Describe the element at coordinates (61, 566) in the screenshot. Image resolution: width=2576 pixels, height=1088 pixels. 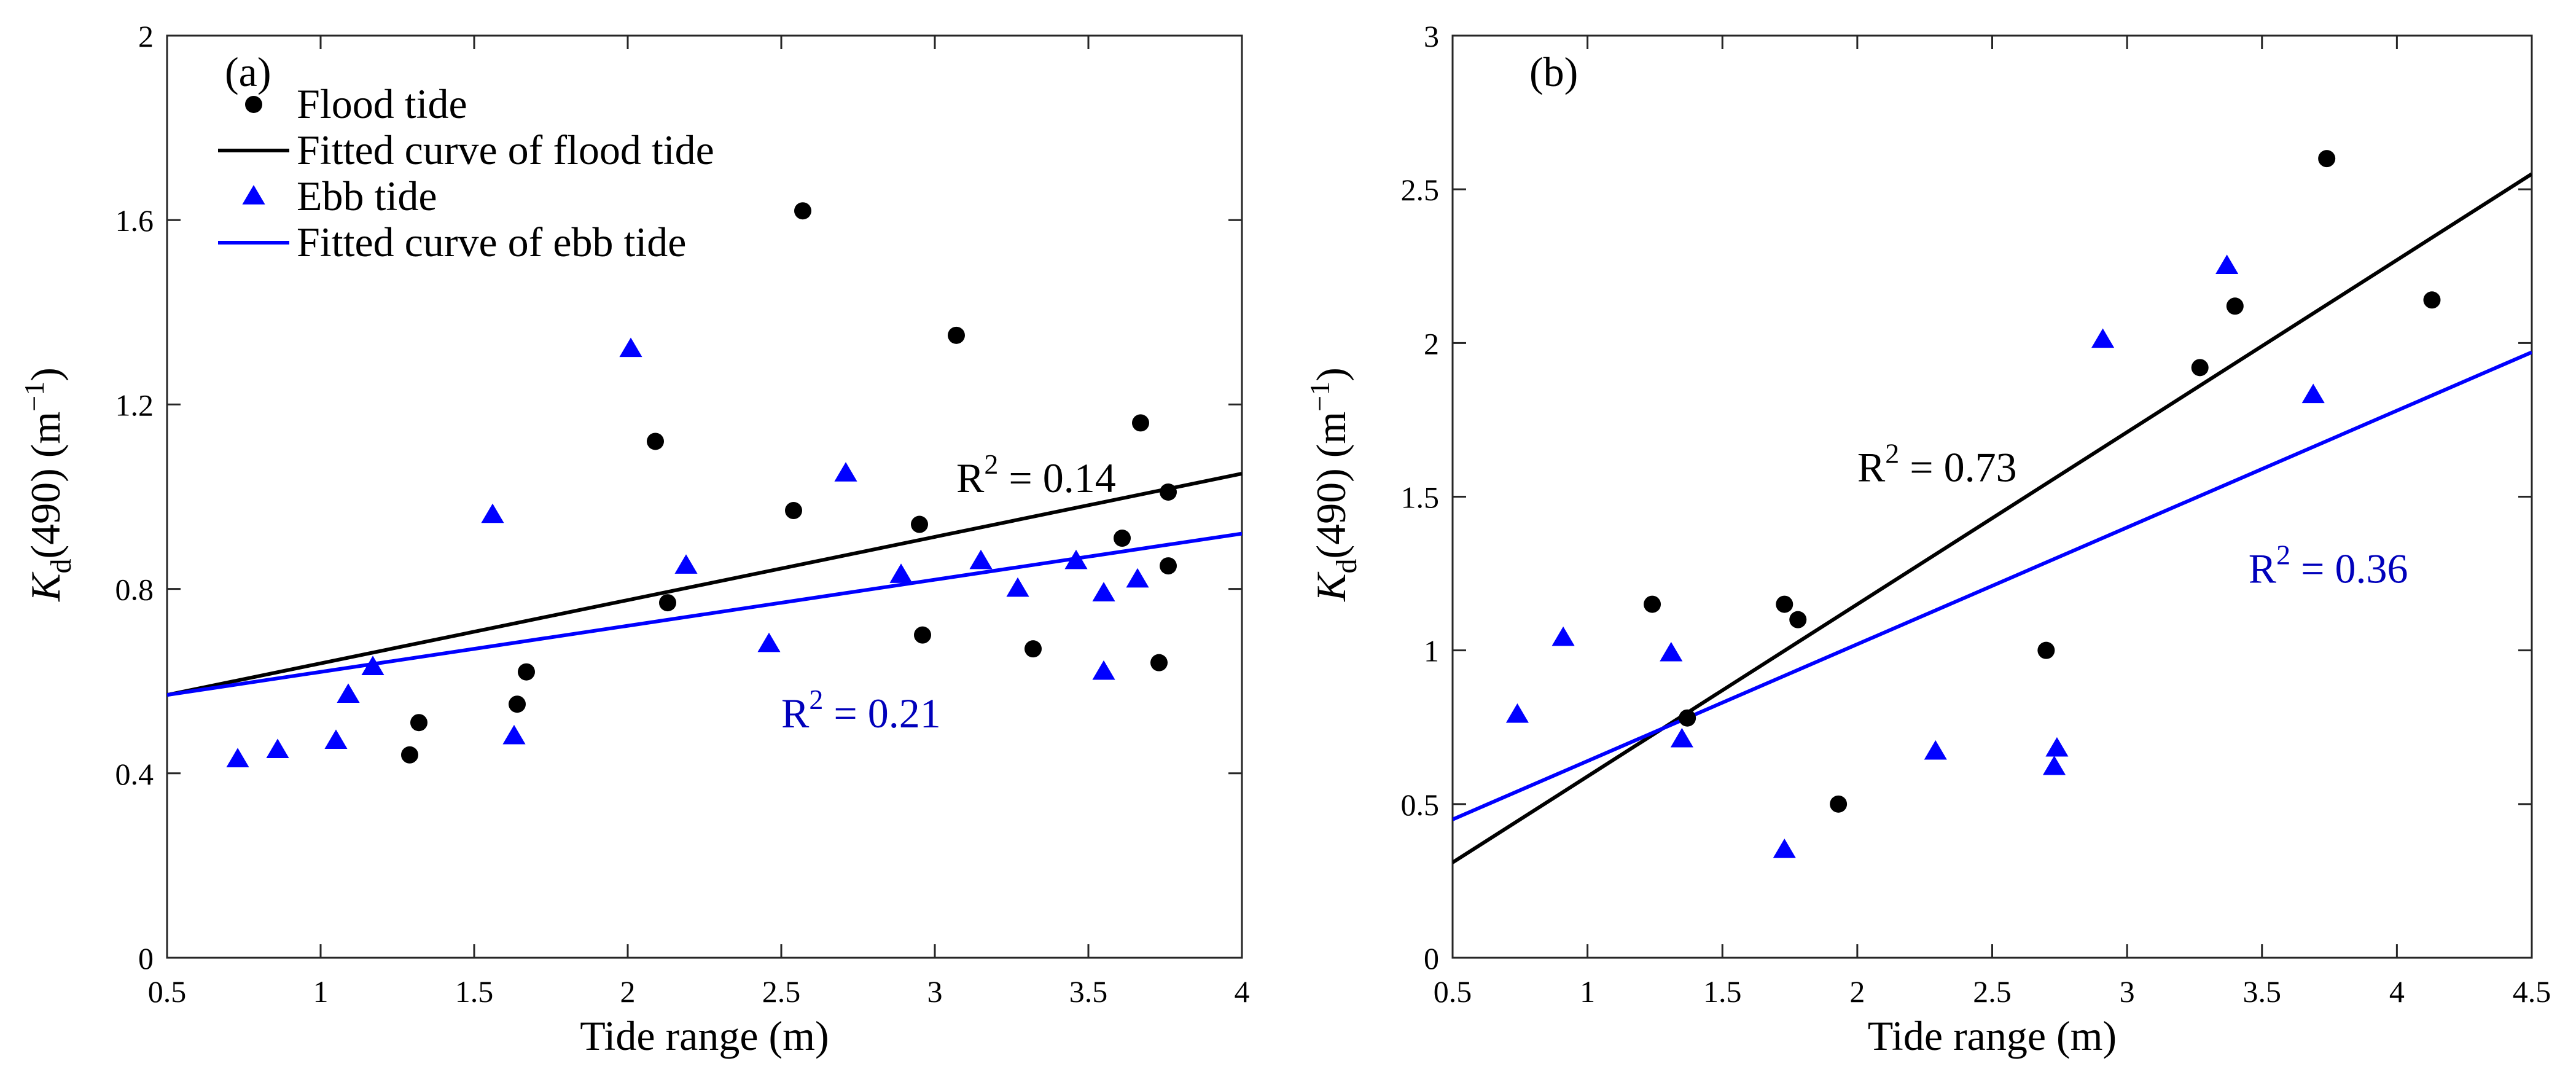
I see `y-axis-title-sub: d` at that location.